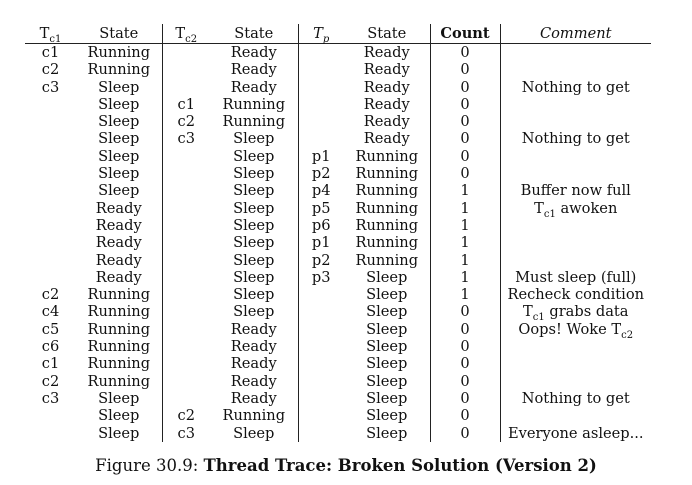 The image size is (692, 485). I want to click on table-row: c3 Sleep Ready Ready 0 Nothing to get, so click(338, 87).